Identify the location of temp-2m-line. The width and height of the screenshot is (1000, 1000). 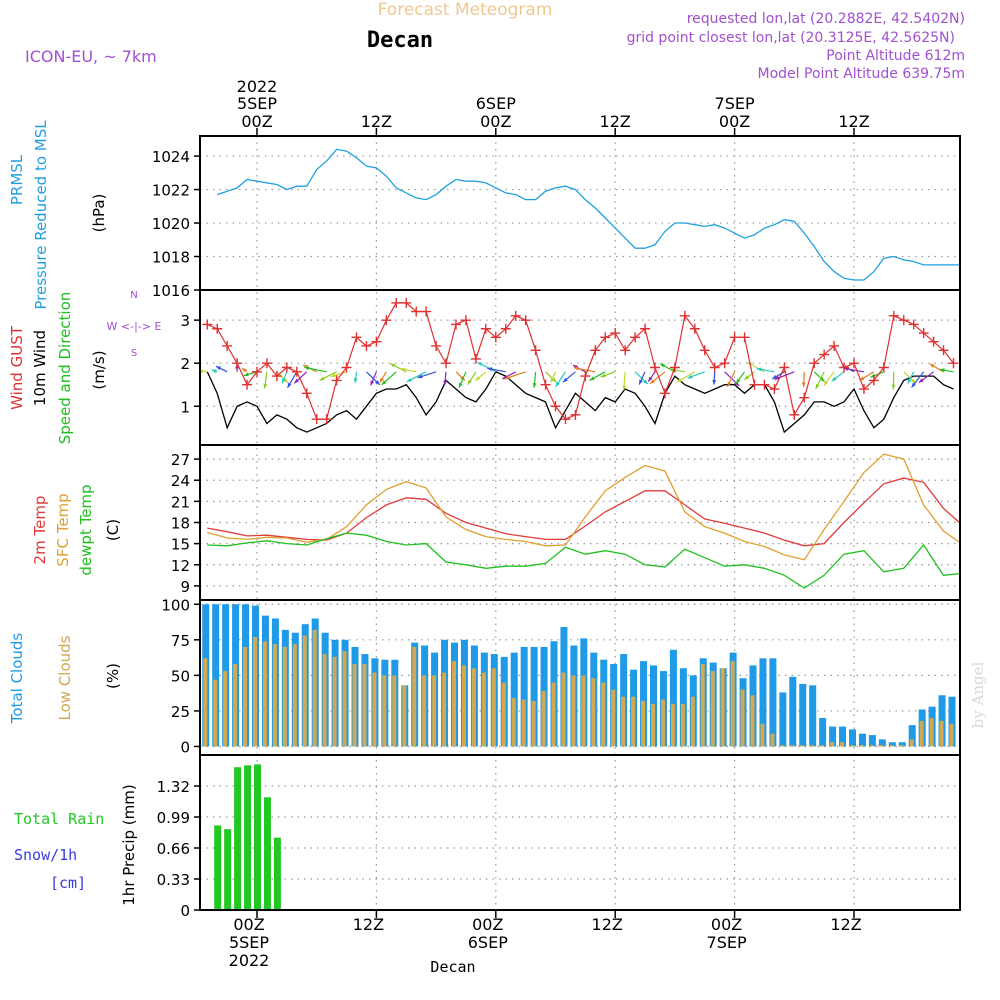
(583, 512).